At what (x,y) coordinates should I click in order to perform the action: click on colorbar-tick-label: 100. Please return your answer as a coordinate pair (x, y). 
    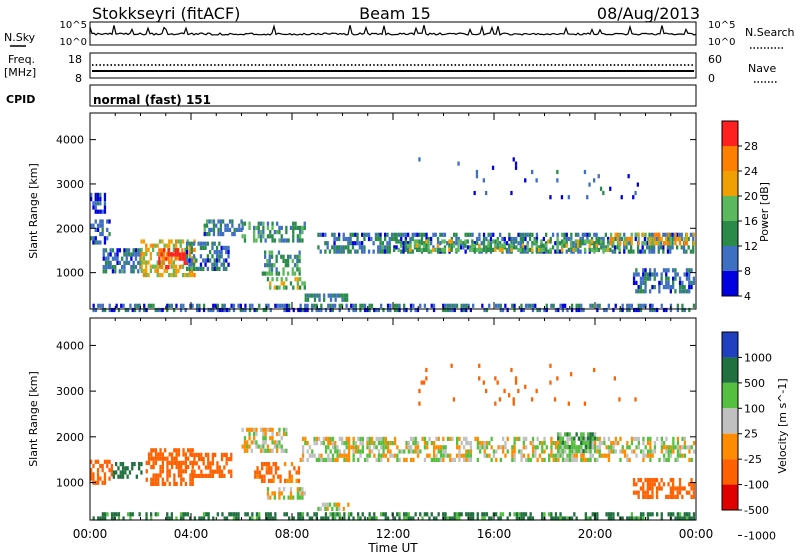
    Looking at the image, I should click on (754, 408).